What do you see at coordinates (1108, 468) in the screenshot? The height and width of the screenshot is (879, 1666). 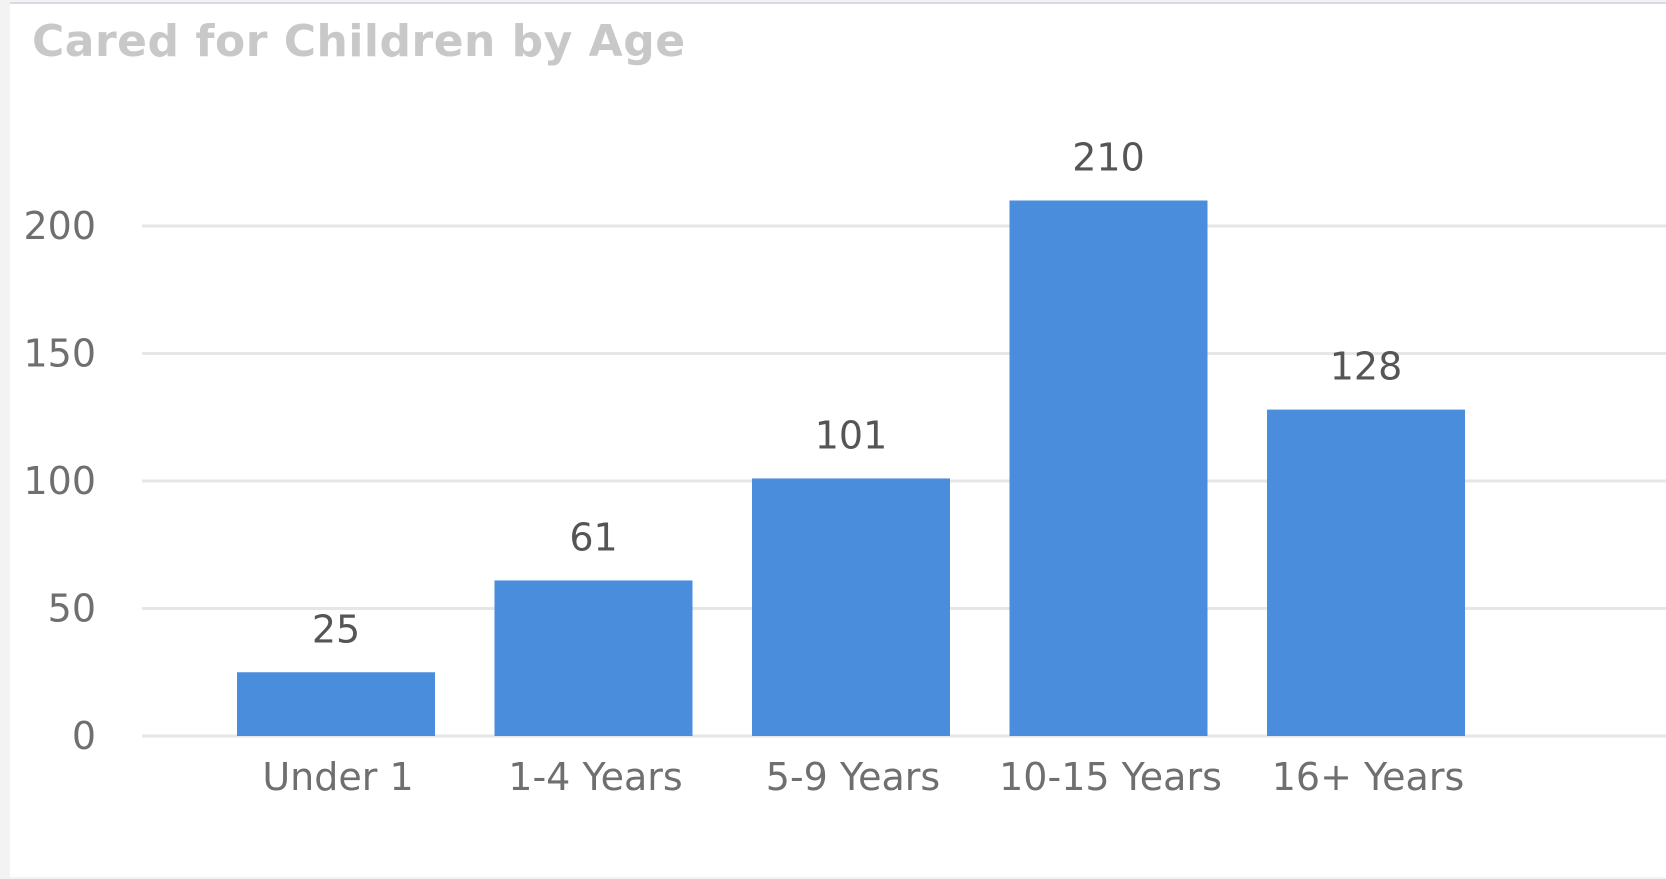 I see `bar-10-15-years` at bounding box center [1108, 468].